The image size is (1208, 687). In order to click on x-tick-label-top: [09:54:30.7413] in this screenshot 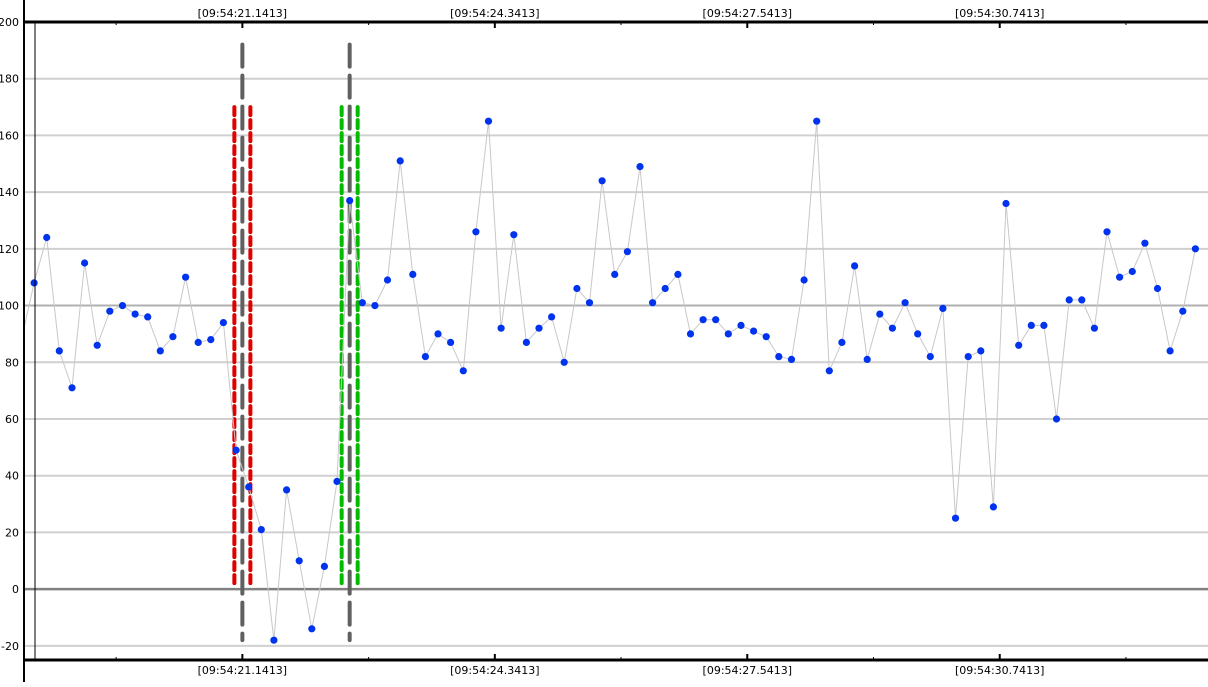, I will do `click(999, 13)`.